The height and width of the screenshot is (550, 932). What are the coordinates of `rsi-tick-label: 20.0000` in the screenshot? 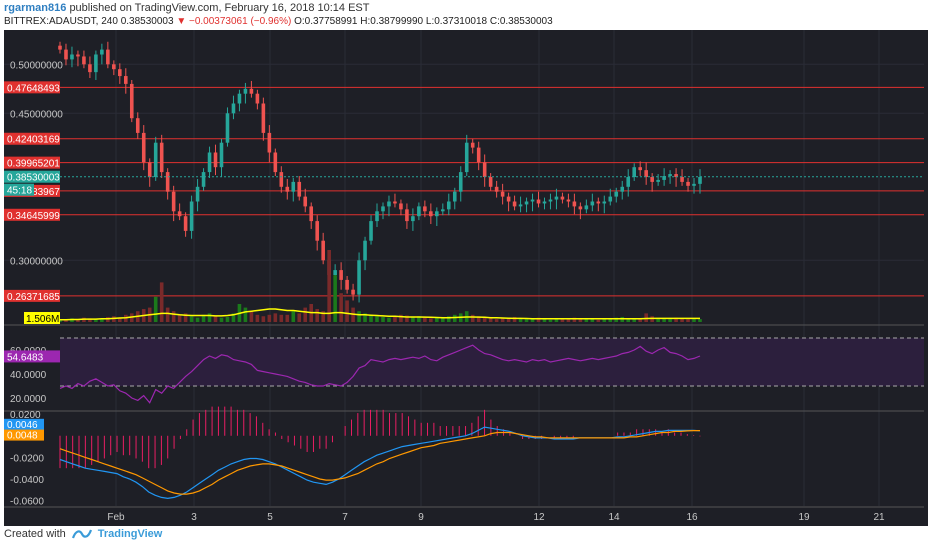 It's located at (28, 399).